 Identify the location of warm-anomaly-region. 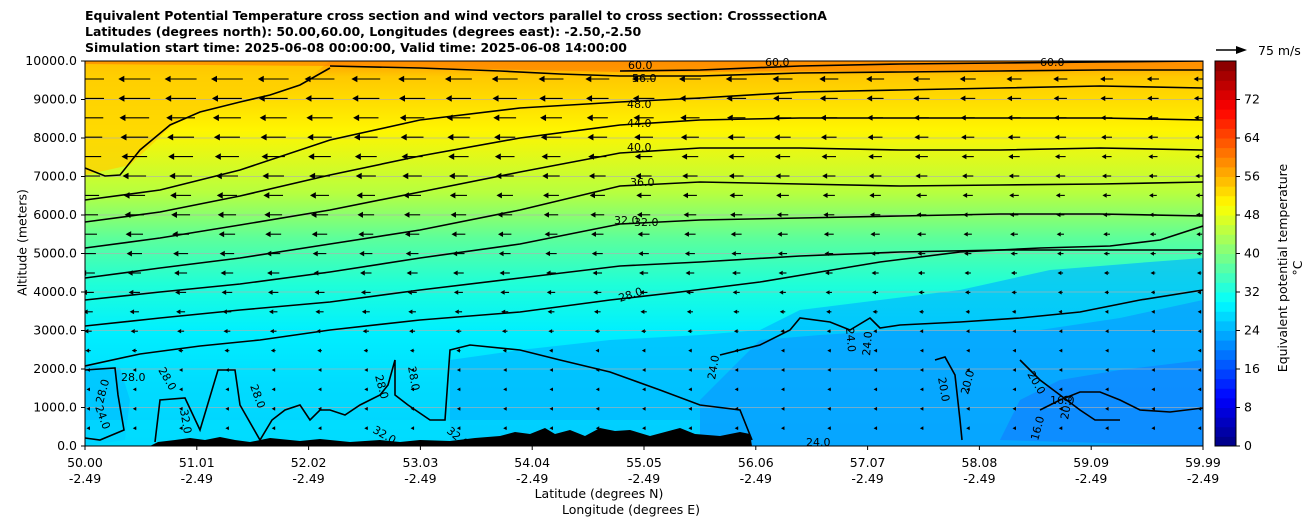
(207, 118).